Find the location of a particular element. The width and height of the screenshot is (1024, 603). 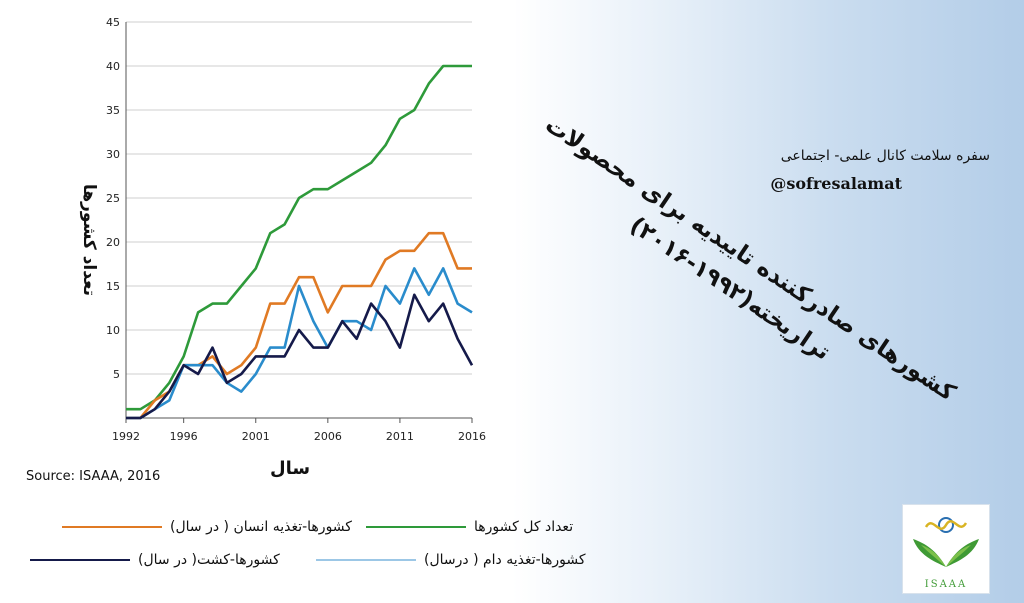

title-line-2: تراریخته(۱۹۹۲-۲۰۱۶) is located at coordinates (730, 289).